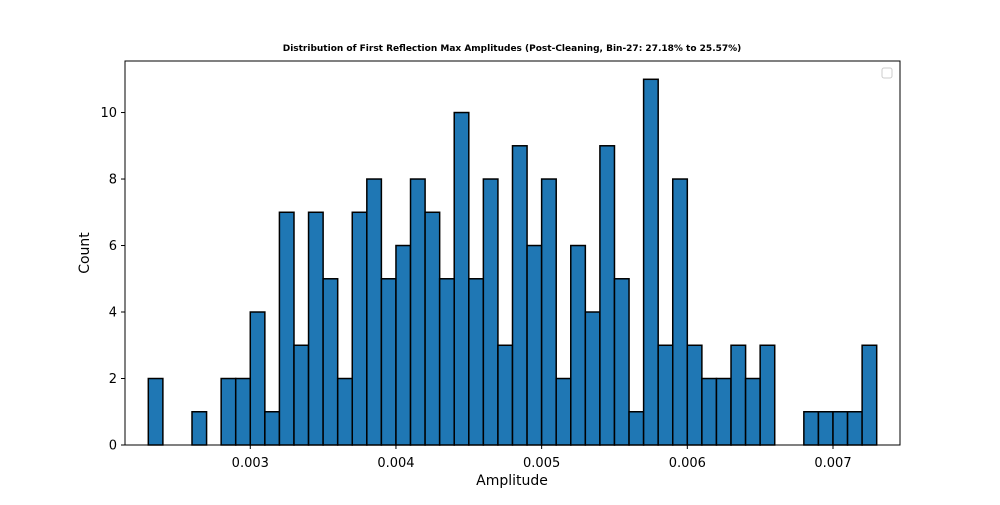 Image resolution: width=1000 pixels, height=505 pixels. What do you see at coordinates (108, 113) in the screenshot?
I see `y-tick-label: 10` at bounding box center [108, 113].